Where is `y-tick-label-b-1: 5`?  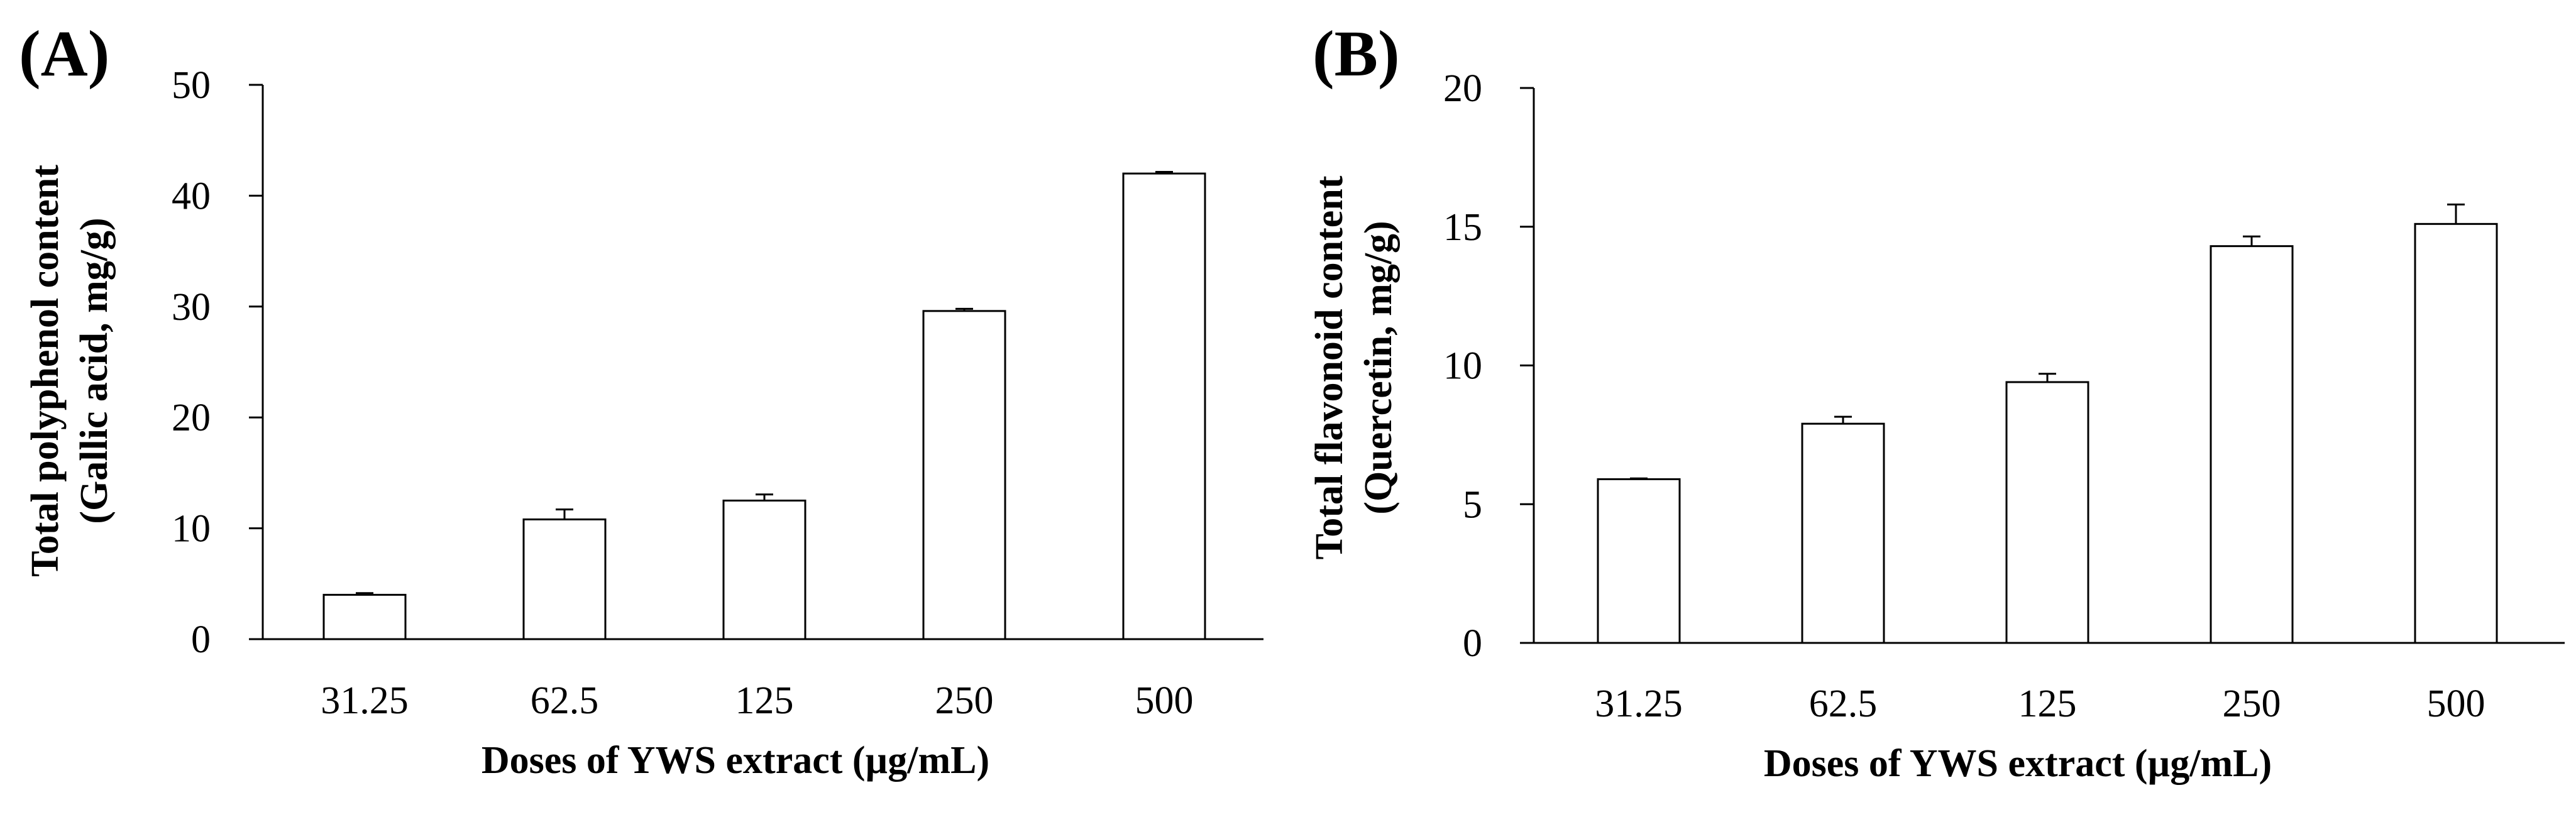 y-tick-label-b-1: 5 is located at coordinates (1473, 505).